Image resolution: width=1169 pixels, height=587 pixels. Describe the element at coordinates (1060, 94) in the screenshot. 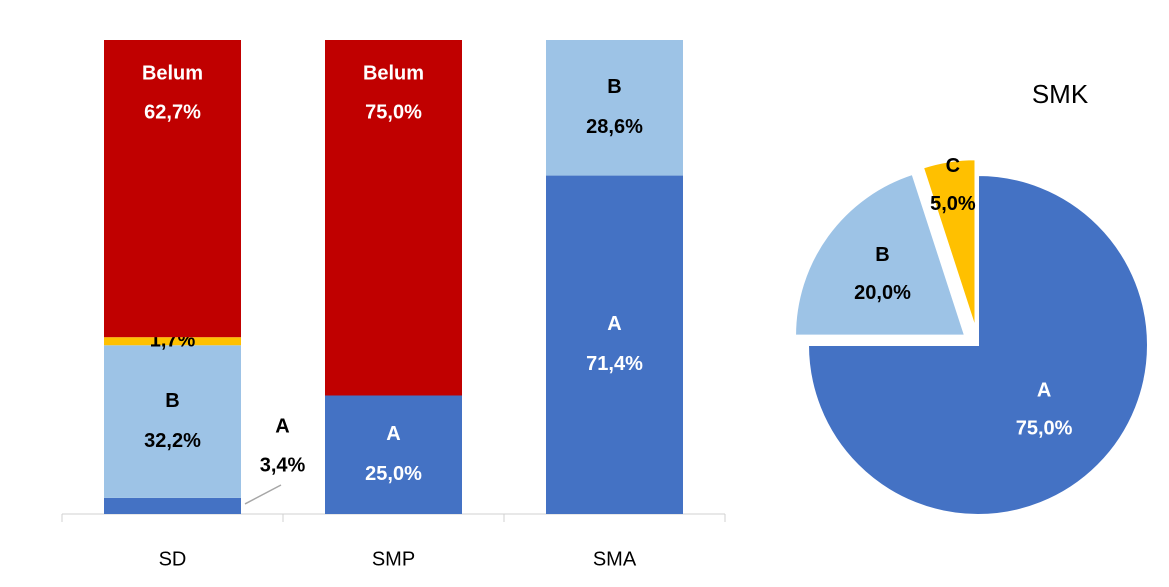

I see `pie-title: SMK` at that location.